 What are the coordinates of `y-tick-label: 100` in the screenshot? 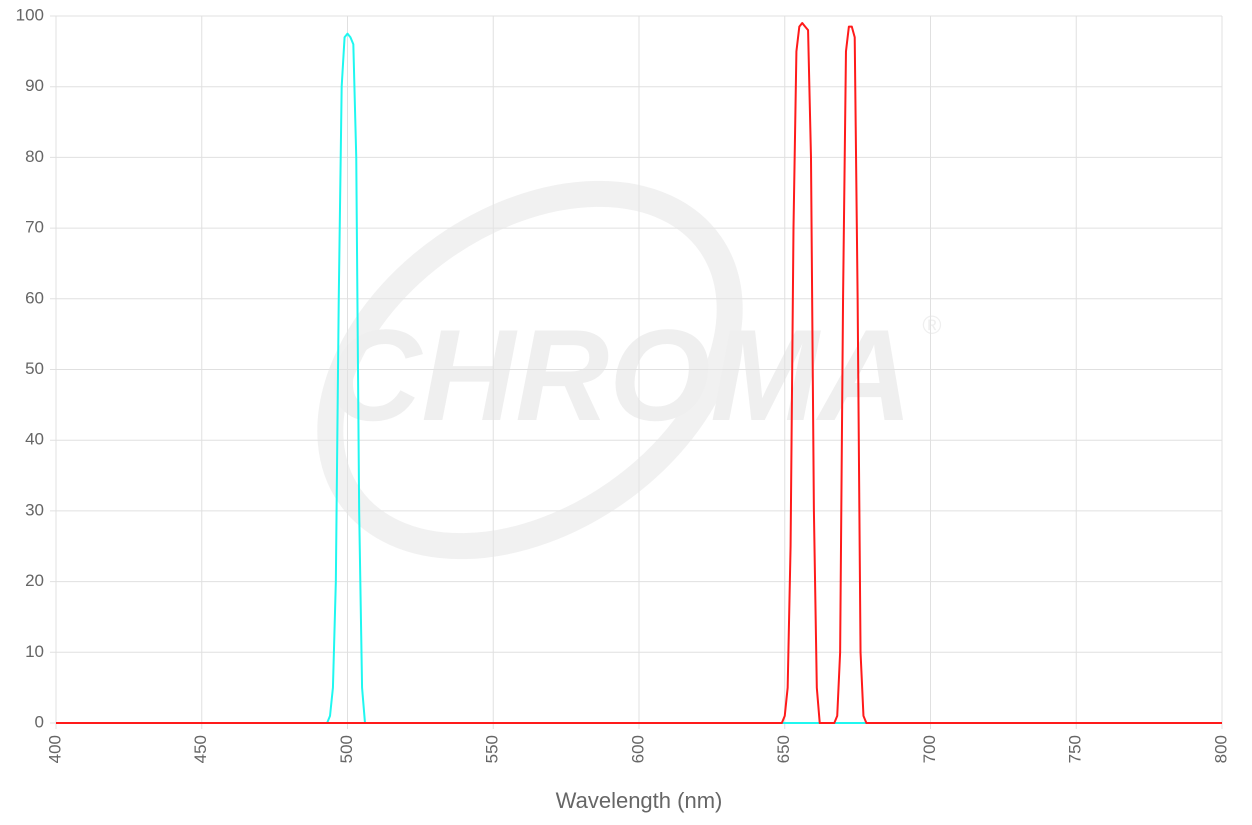 It's located at (30, 14).